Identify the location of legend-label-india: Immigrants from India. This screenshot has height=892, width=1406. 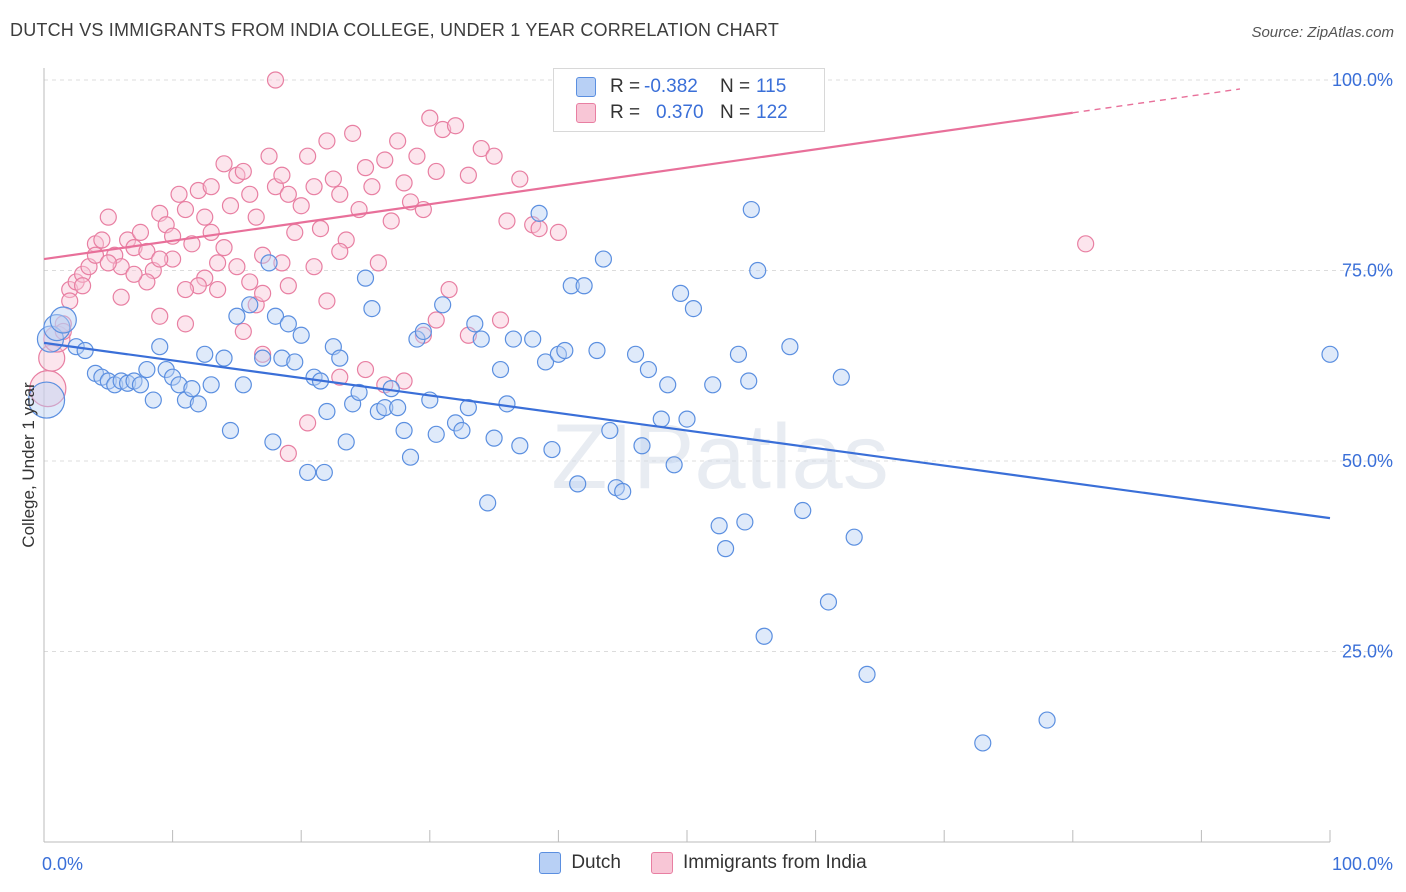
(774, 862).